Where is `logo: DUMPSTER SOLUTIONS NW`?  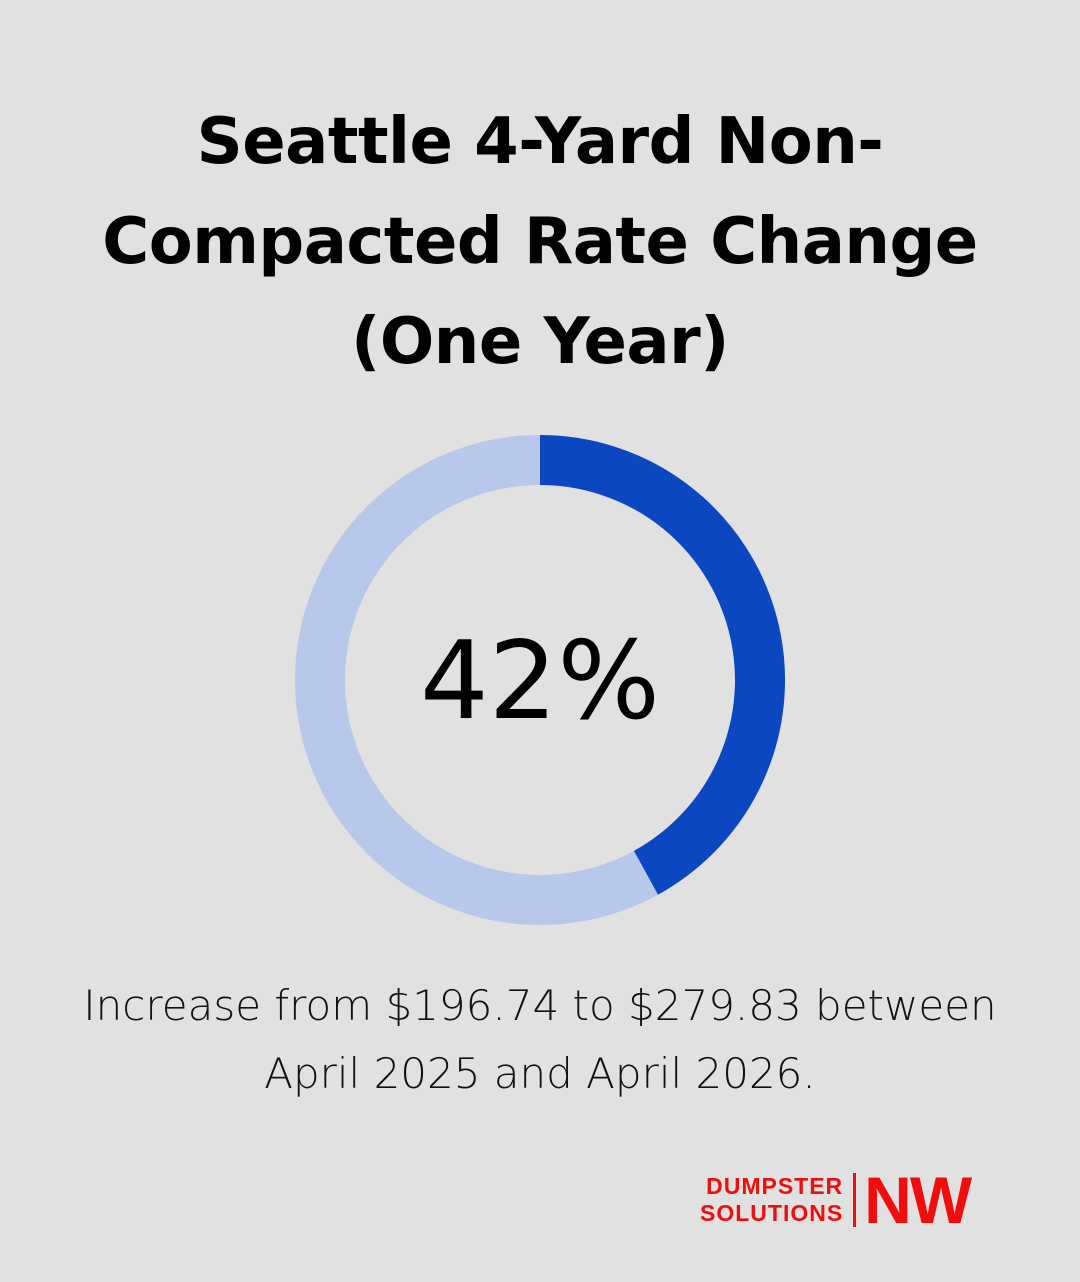 logo: DUMPSTER SOLUTIONS NW is located at coordinates (836, 1200).